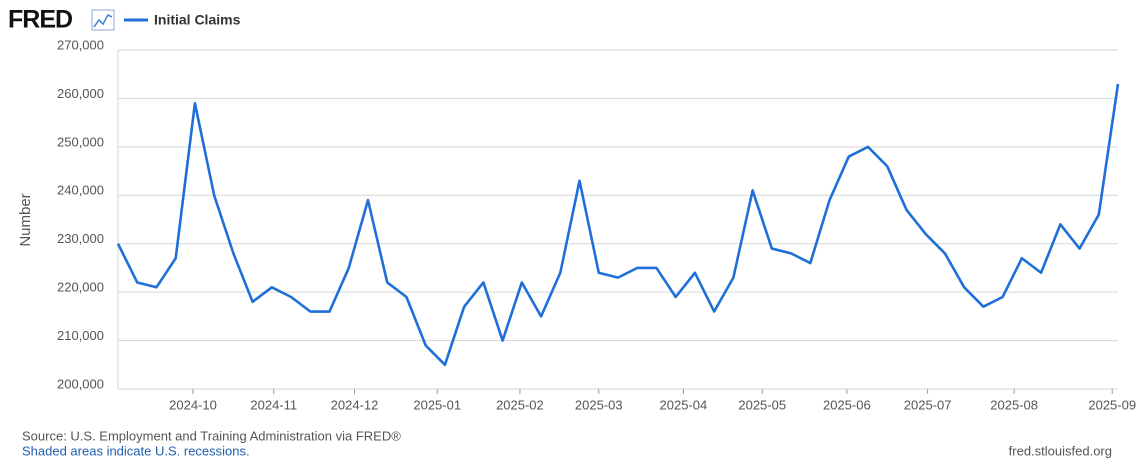 Image resolution: width=1140 pixels, height=470 pixels. I want to click on y-tick-label: 240,000, so click(80, 190).